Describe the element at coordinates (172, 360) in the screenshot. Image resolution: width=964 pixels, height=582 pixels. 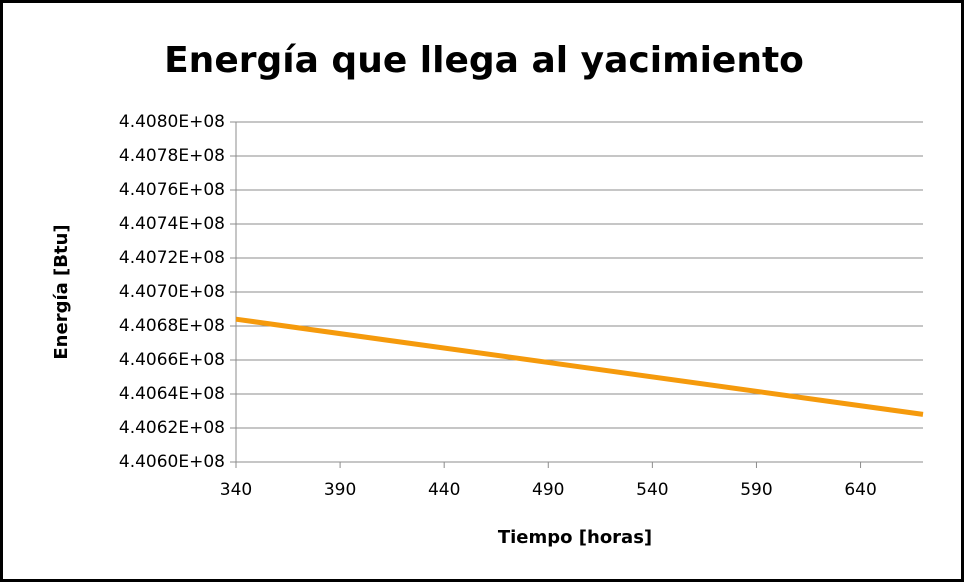
I see `y-tick-label: 4.4066E+08` at that location.